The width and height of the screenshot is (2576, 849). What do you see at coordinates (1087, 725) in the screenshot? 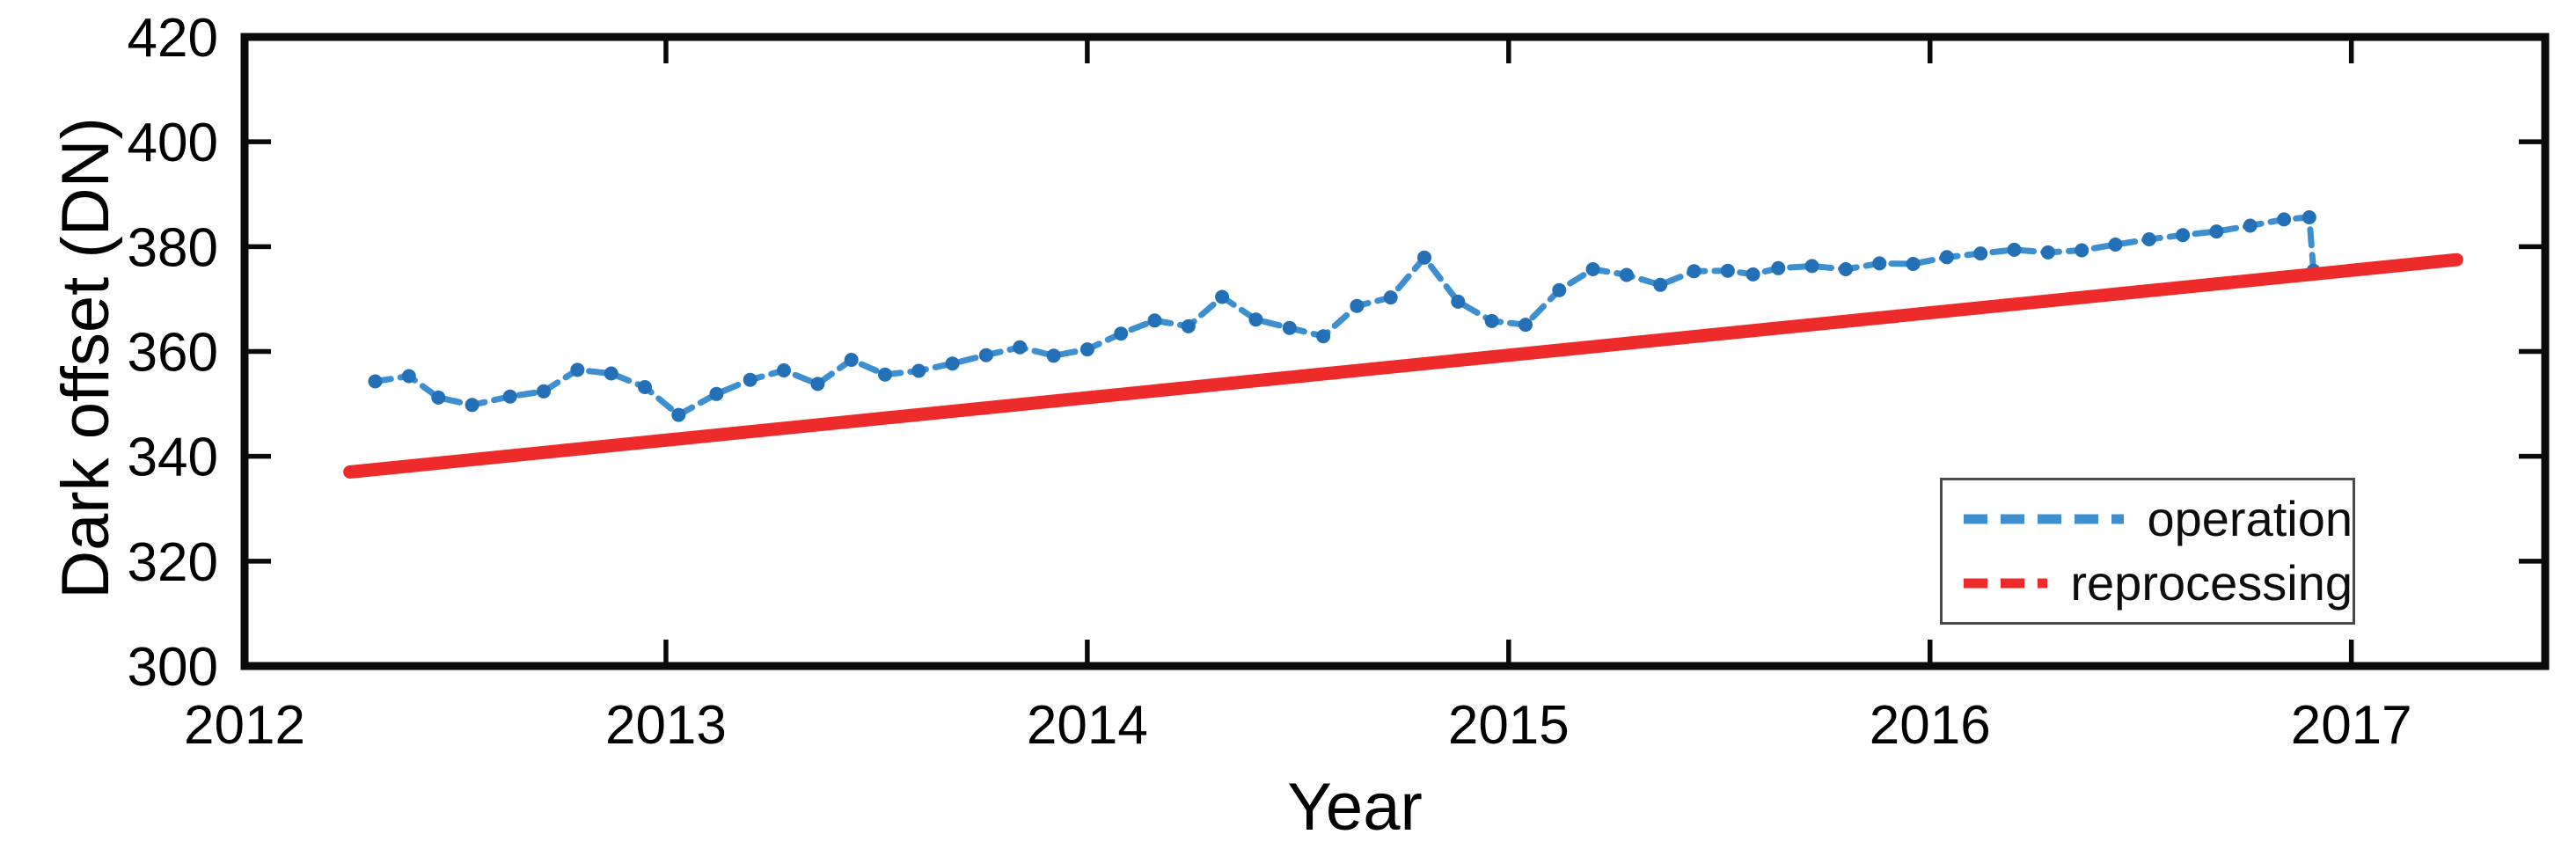
I see `x-tick-label: 2014` at bounding box center [1087, 725].